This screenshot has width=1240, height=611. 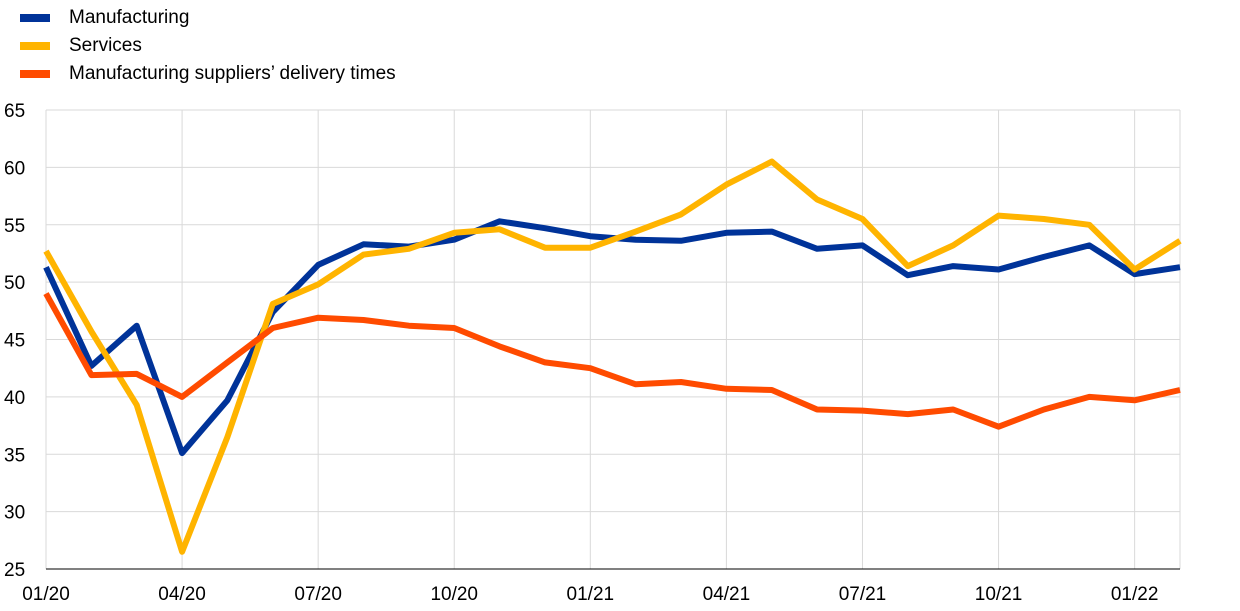 What do you see at coordinates (454, 594) in the screenshot?
I see `x-tick-label: 10/20` at bounding box center [454, 594].